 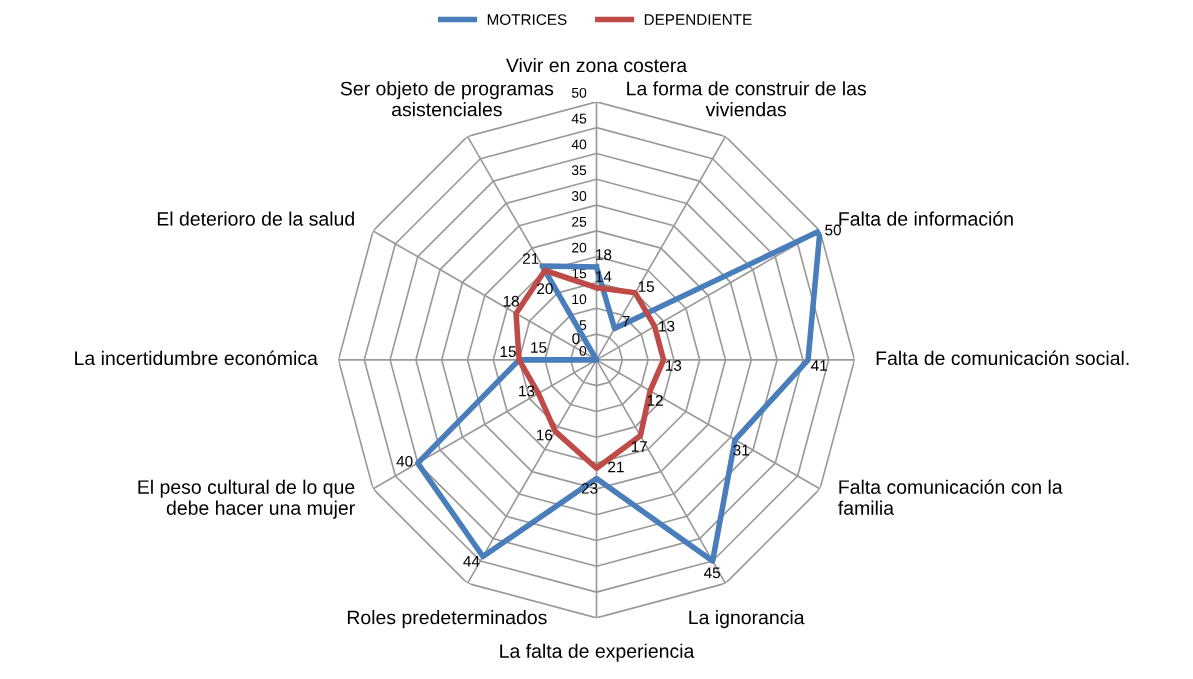 I want to click on data-label: 23, so click(x=589, y=488).